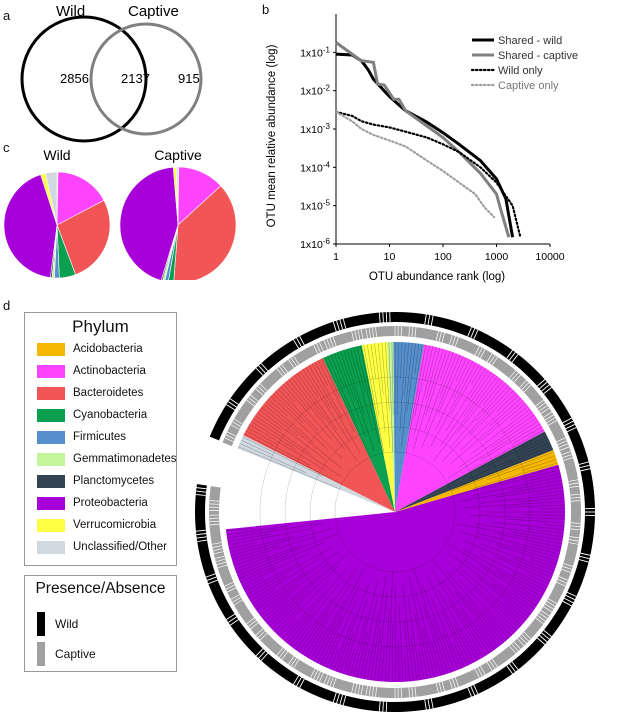 Image resolution: width=619 pixels, height=720 pixels. I want to click on x-tick-label: 10000, so click(549, 257).